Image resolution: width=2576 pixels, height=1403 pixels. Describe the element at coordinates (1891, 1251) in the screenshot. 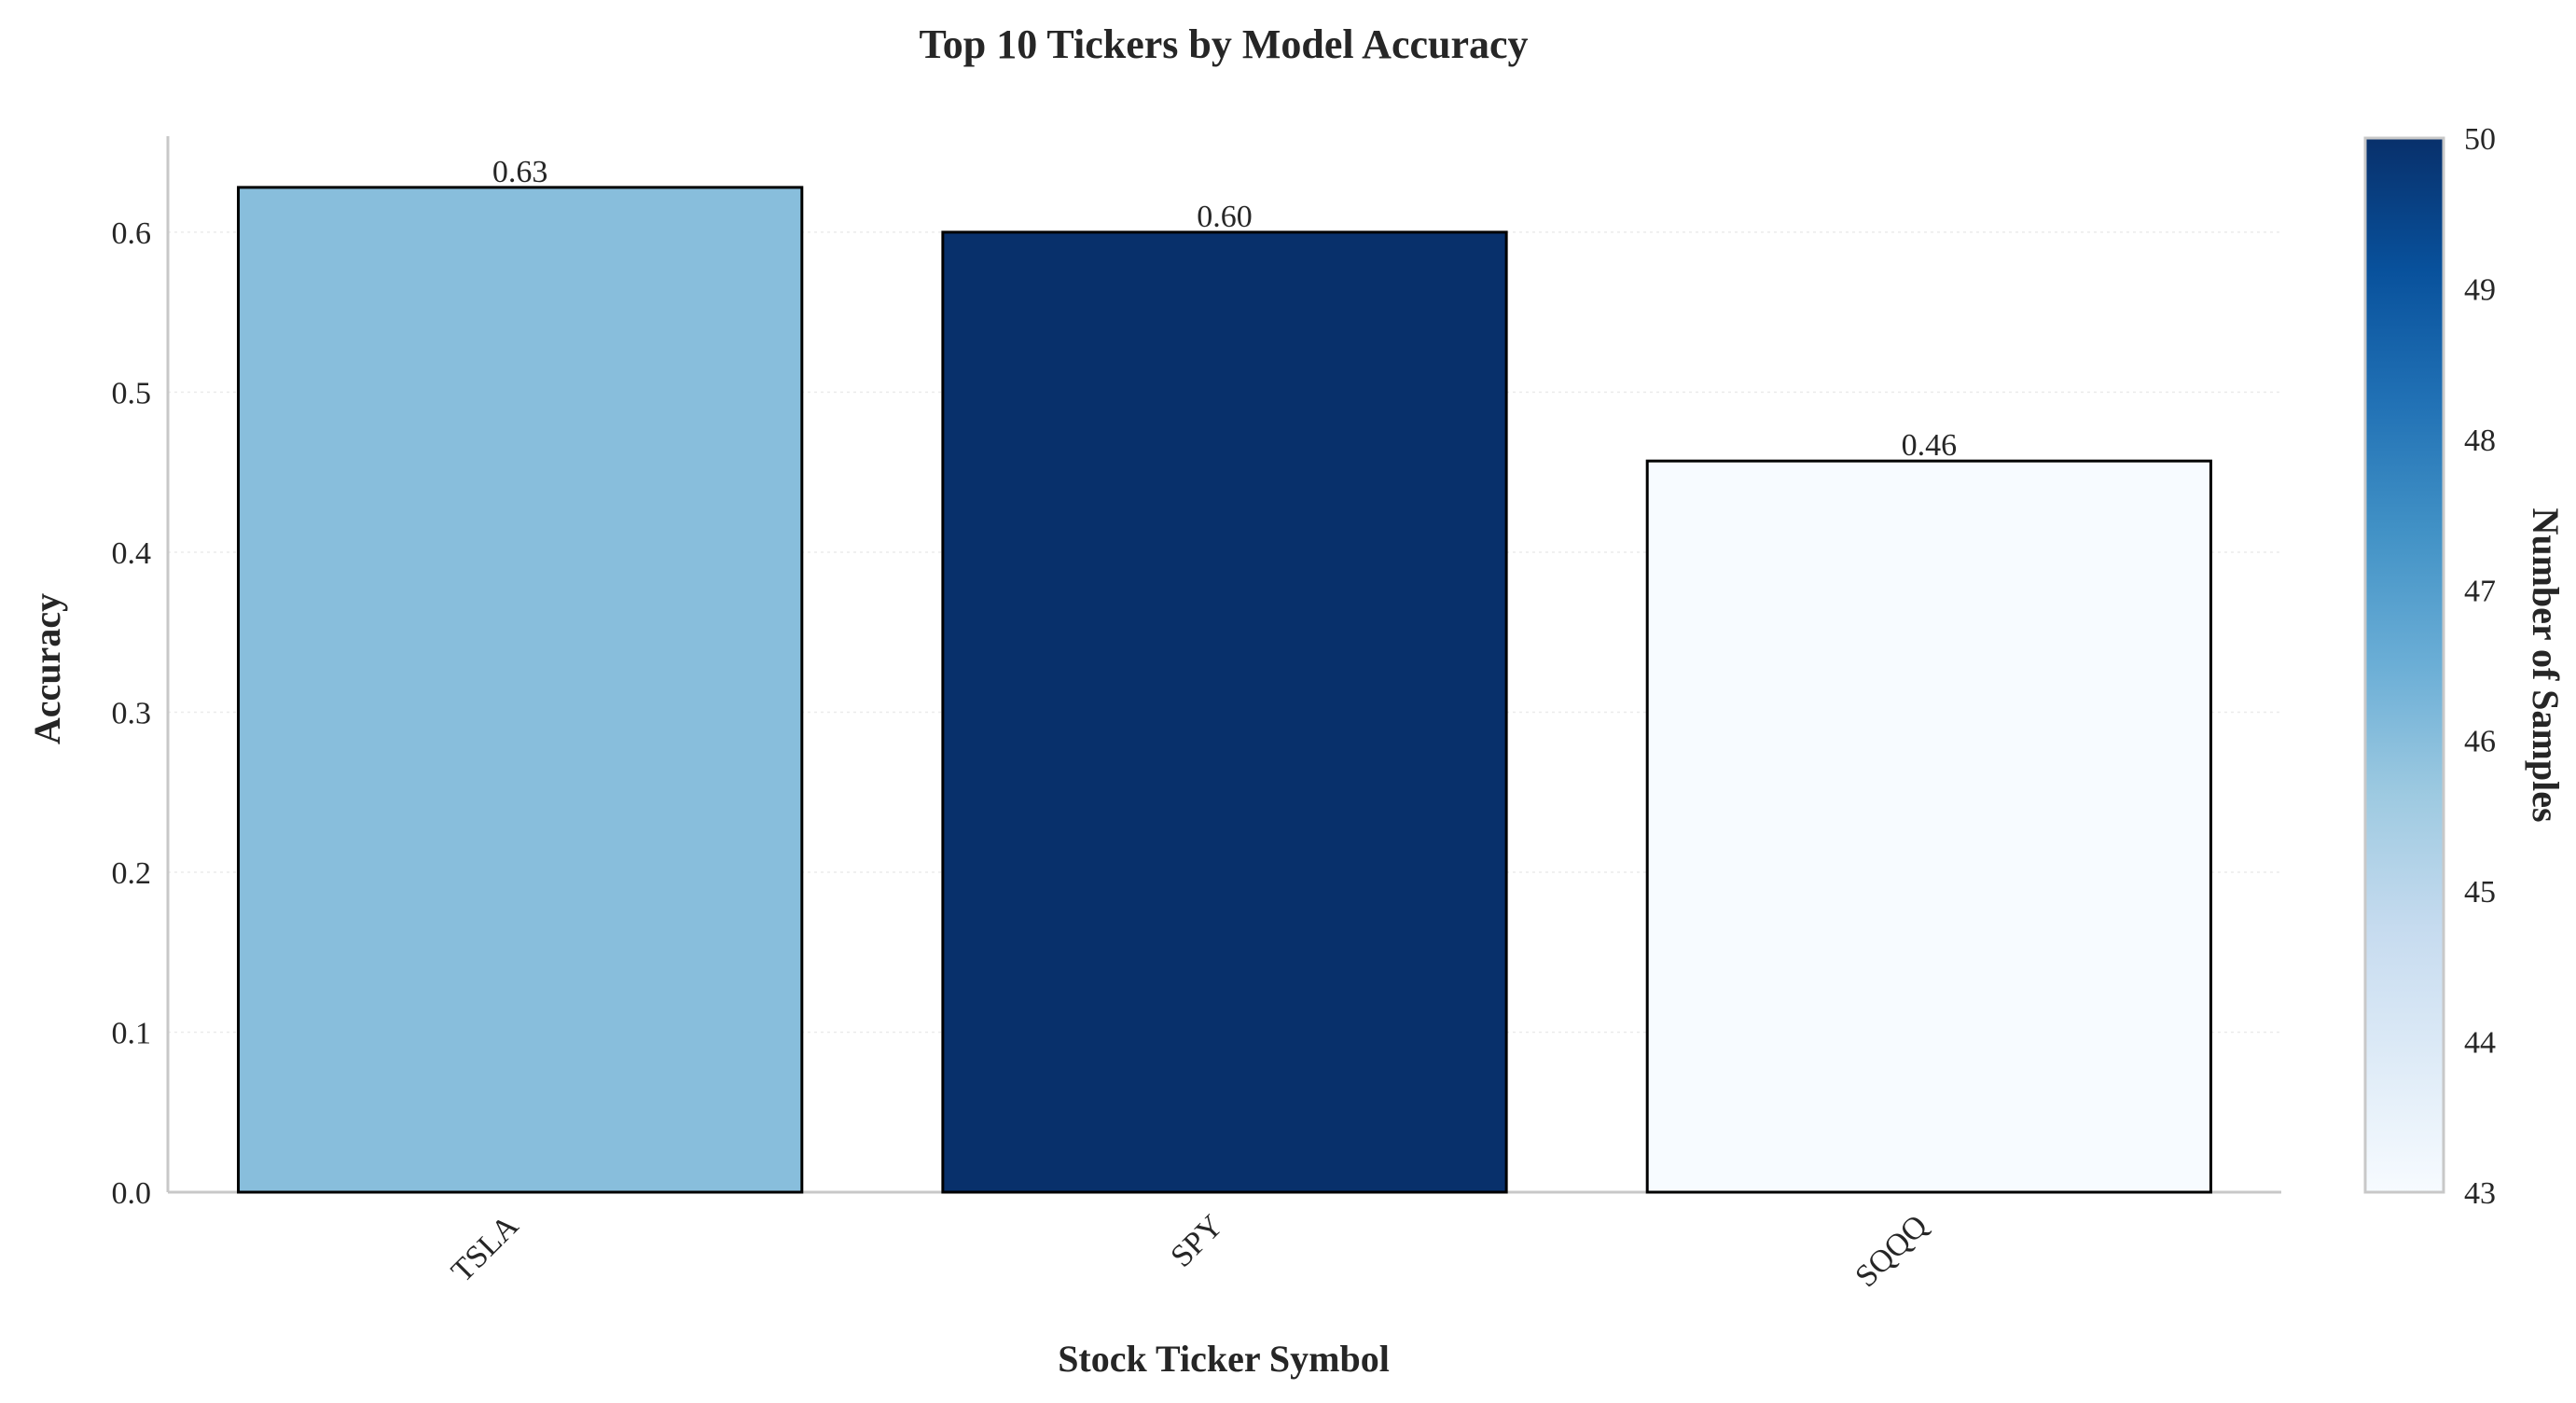

I see `x-tick-label: SQQQ` at that location.